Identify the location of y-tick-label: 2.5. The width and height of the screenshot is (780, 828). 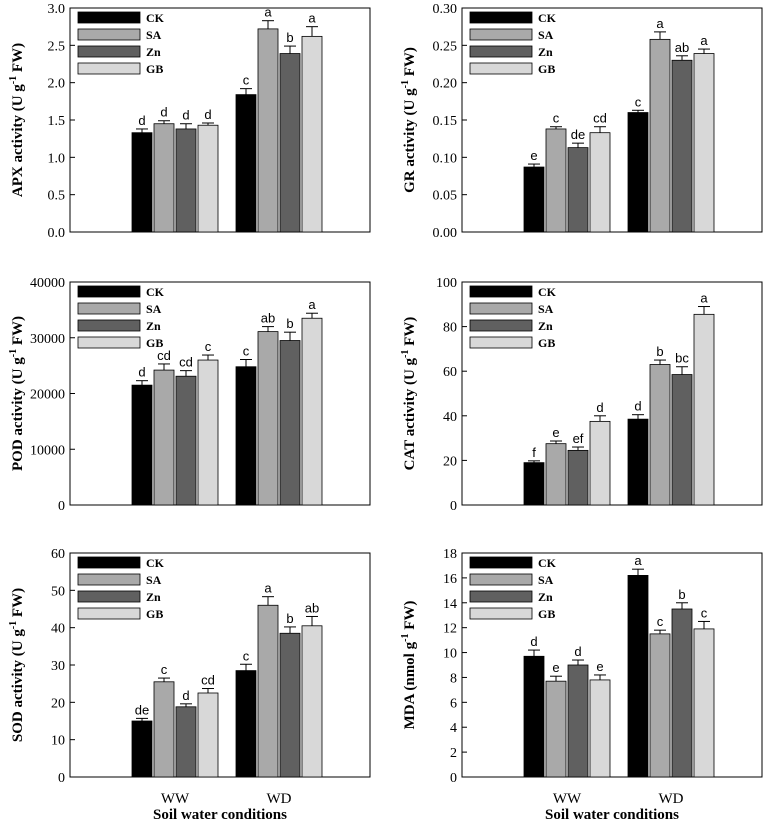
(57, 46).